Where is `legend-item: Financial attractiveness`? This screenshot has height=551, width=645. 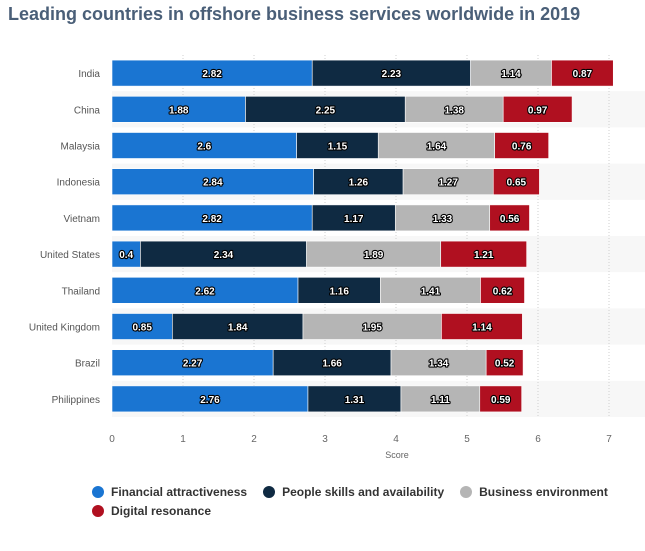 legend-item: Financial attractiveness is located at coordinates (169, 492).